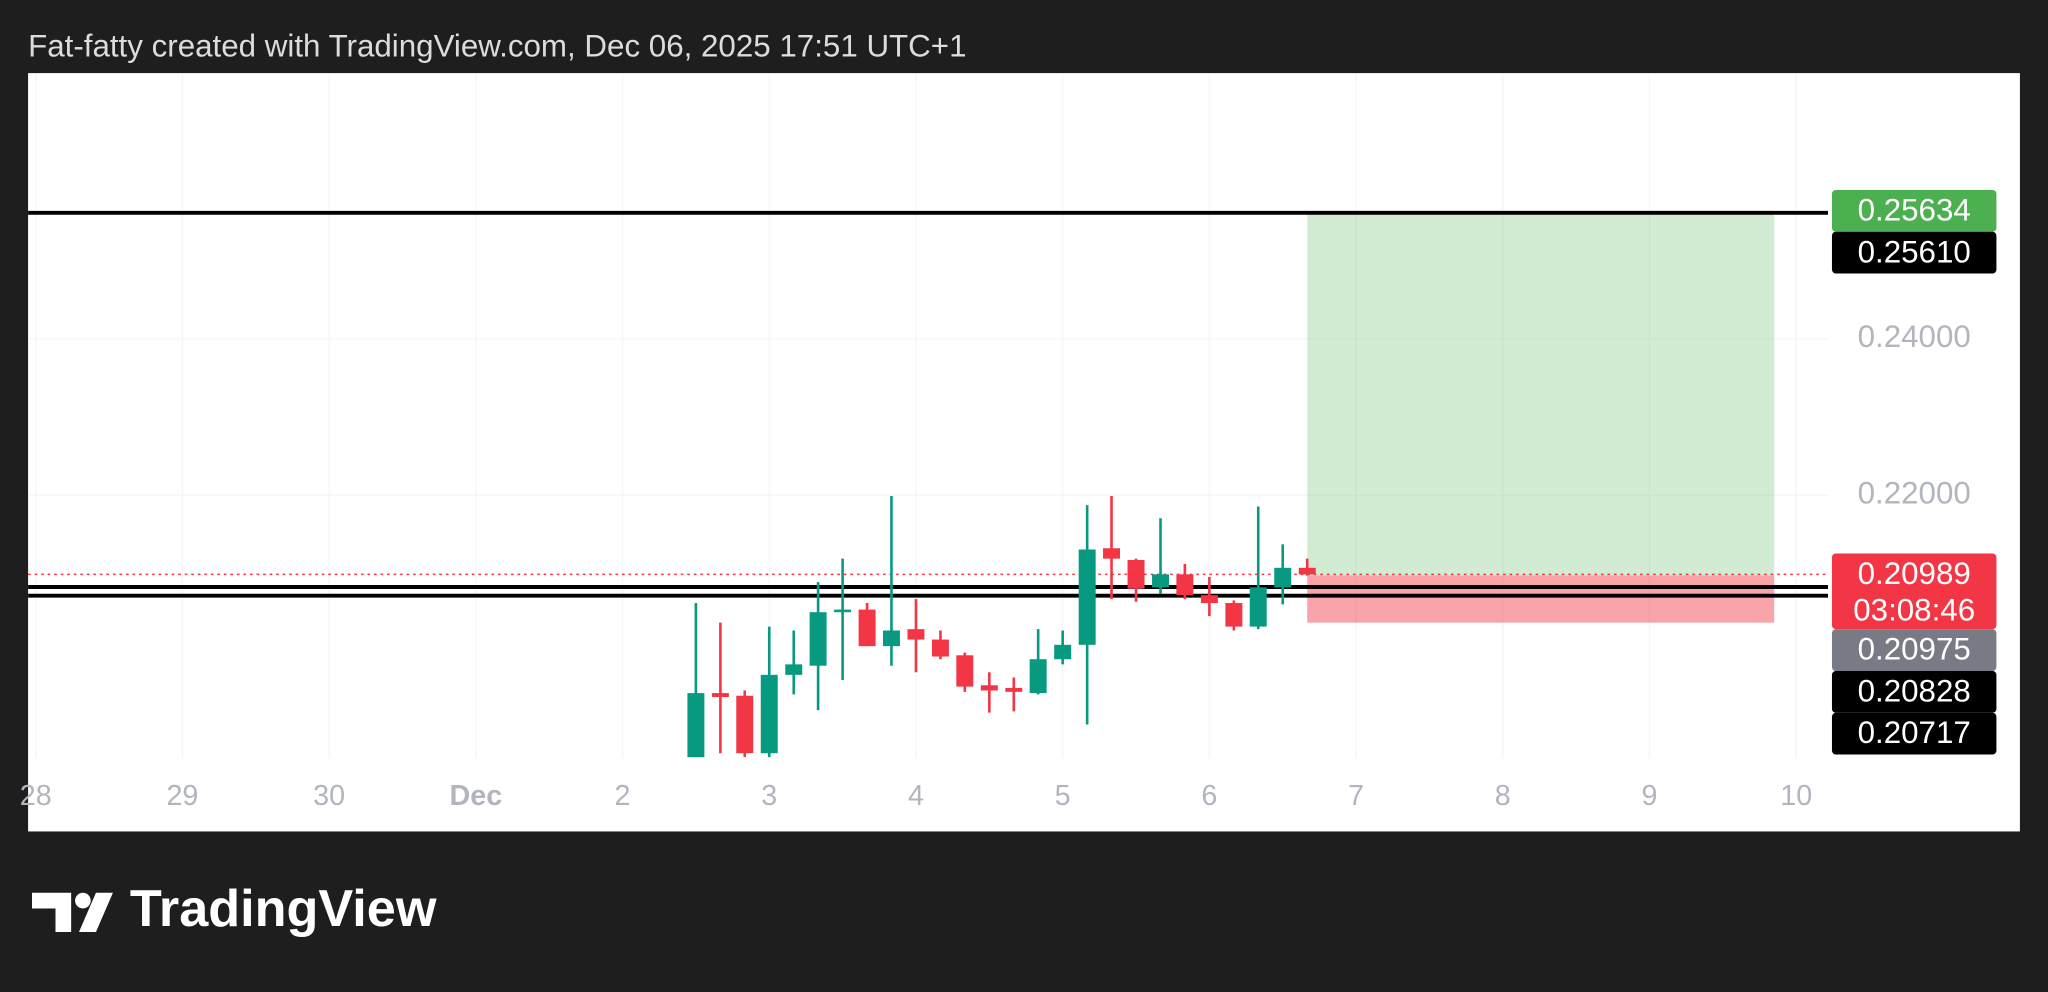 This screenshot has height=992, width=2048. What do you see at coordinates (1541, 599) in the screenshot?
I see `loss-zone` at bounding box center [1541, 599].